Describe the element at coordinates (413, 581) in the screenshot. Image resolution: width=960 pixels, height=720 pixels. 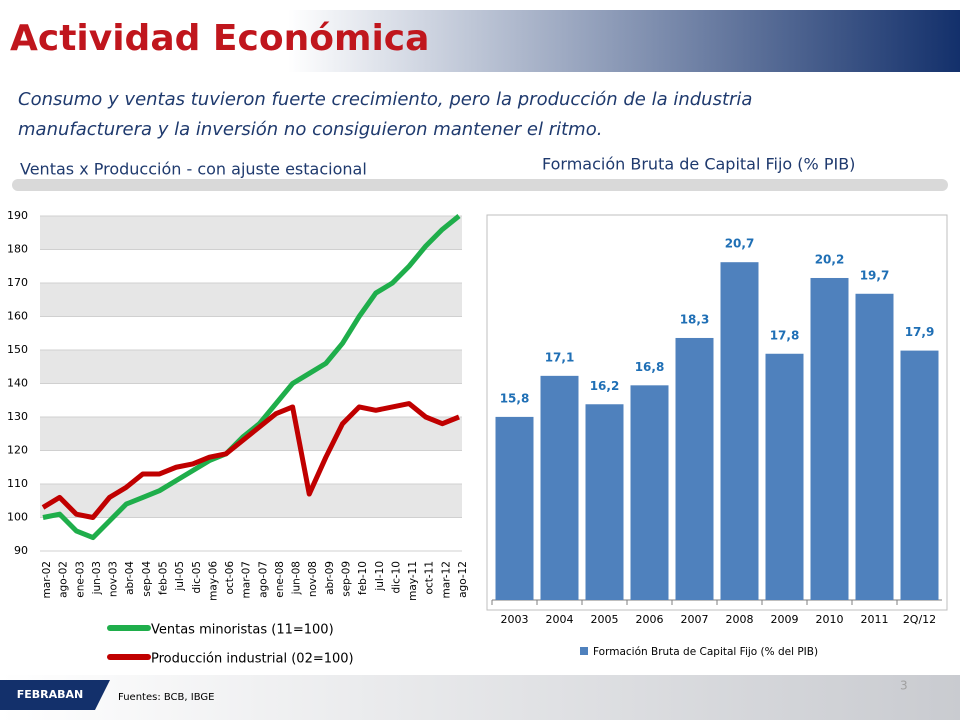
I see `x-tick-label: may-11` at that location.